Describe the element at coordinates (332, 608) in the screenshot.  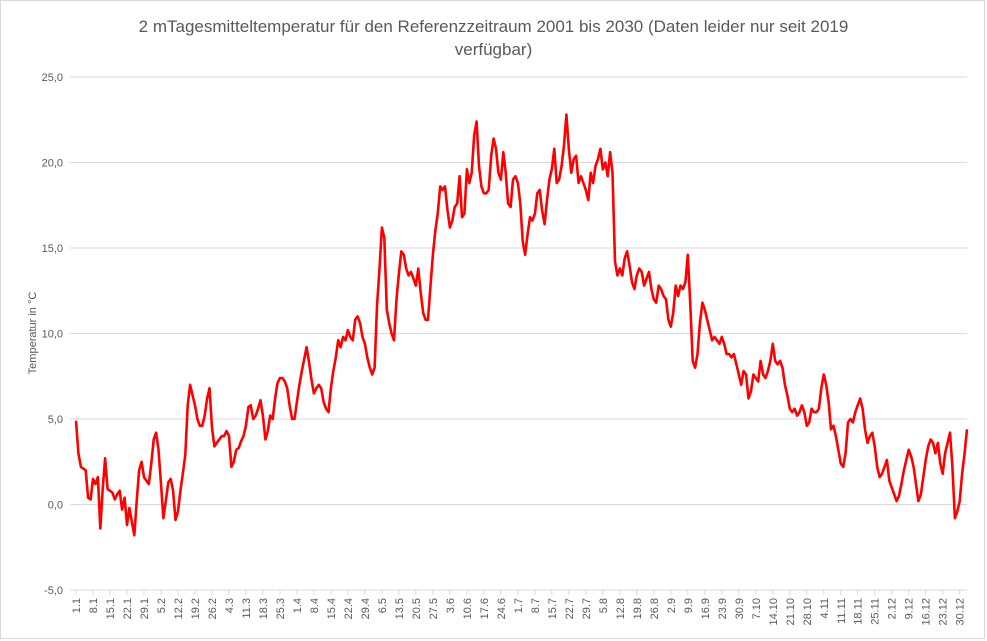
I see `x-tick-label: 15.4` at that location.